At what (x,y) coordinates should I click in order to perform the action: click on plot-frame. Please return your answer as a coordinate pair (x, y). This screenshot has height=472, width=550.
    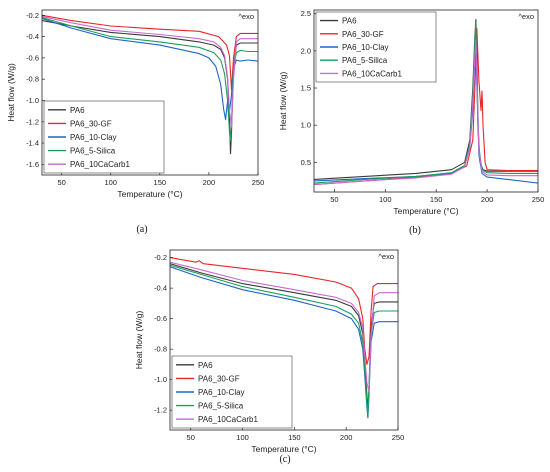
    Looking at the image, I should click on (150, 92).